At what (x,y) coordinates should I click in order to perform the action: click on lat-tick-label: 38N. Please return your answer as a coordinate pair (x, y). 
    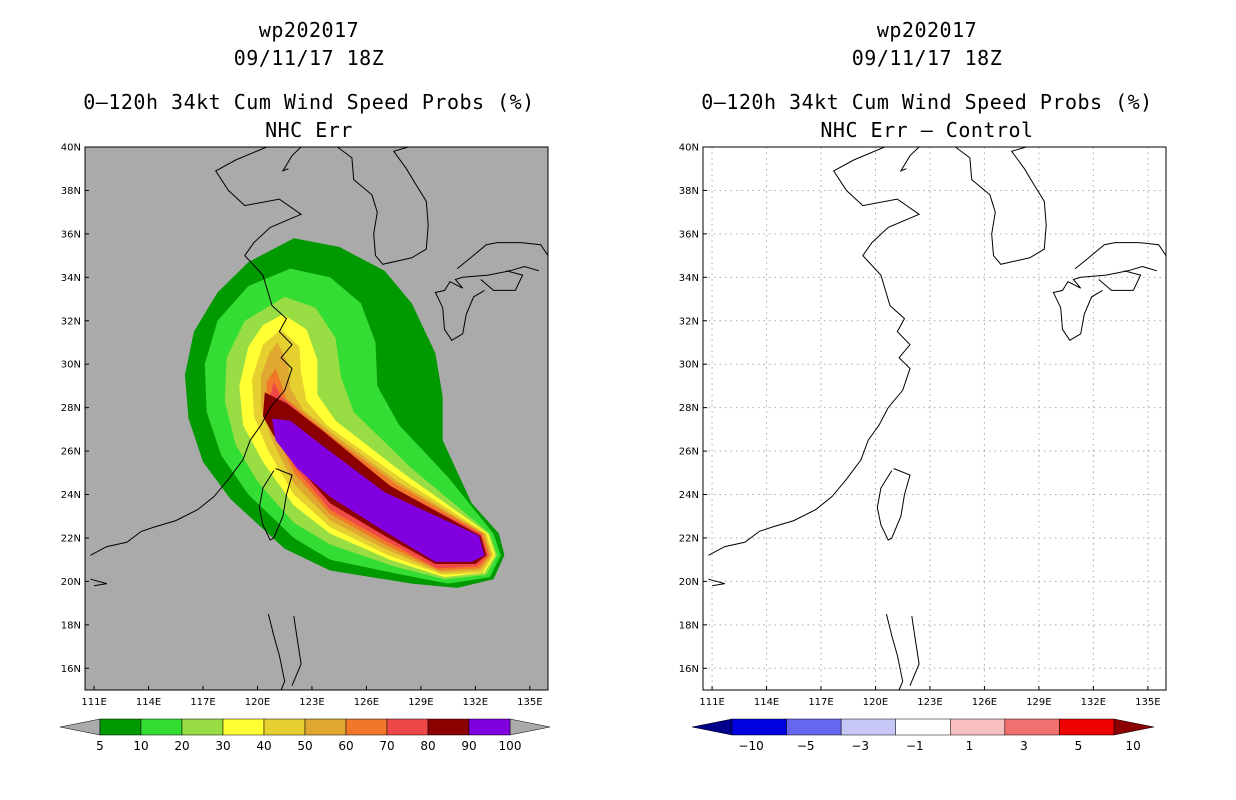
    Looking at the image, I should click on (689, 191).